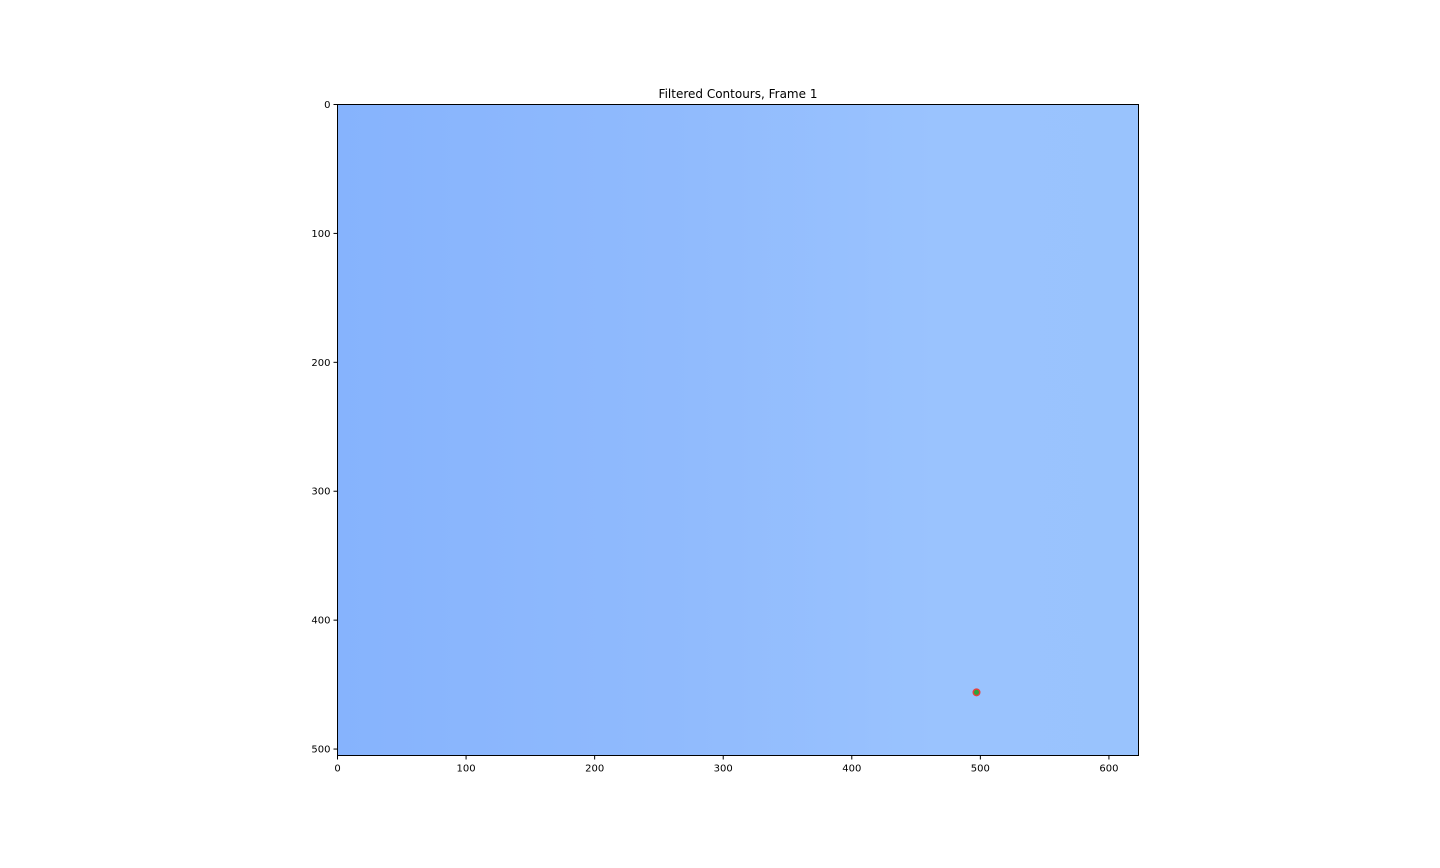  I want to click on contour-point, so click(976, 692).